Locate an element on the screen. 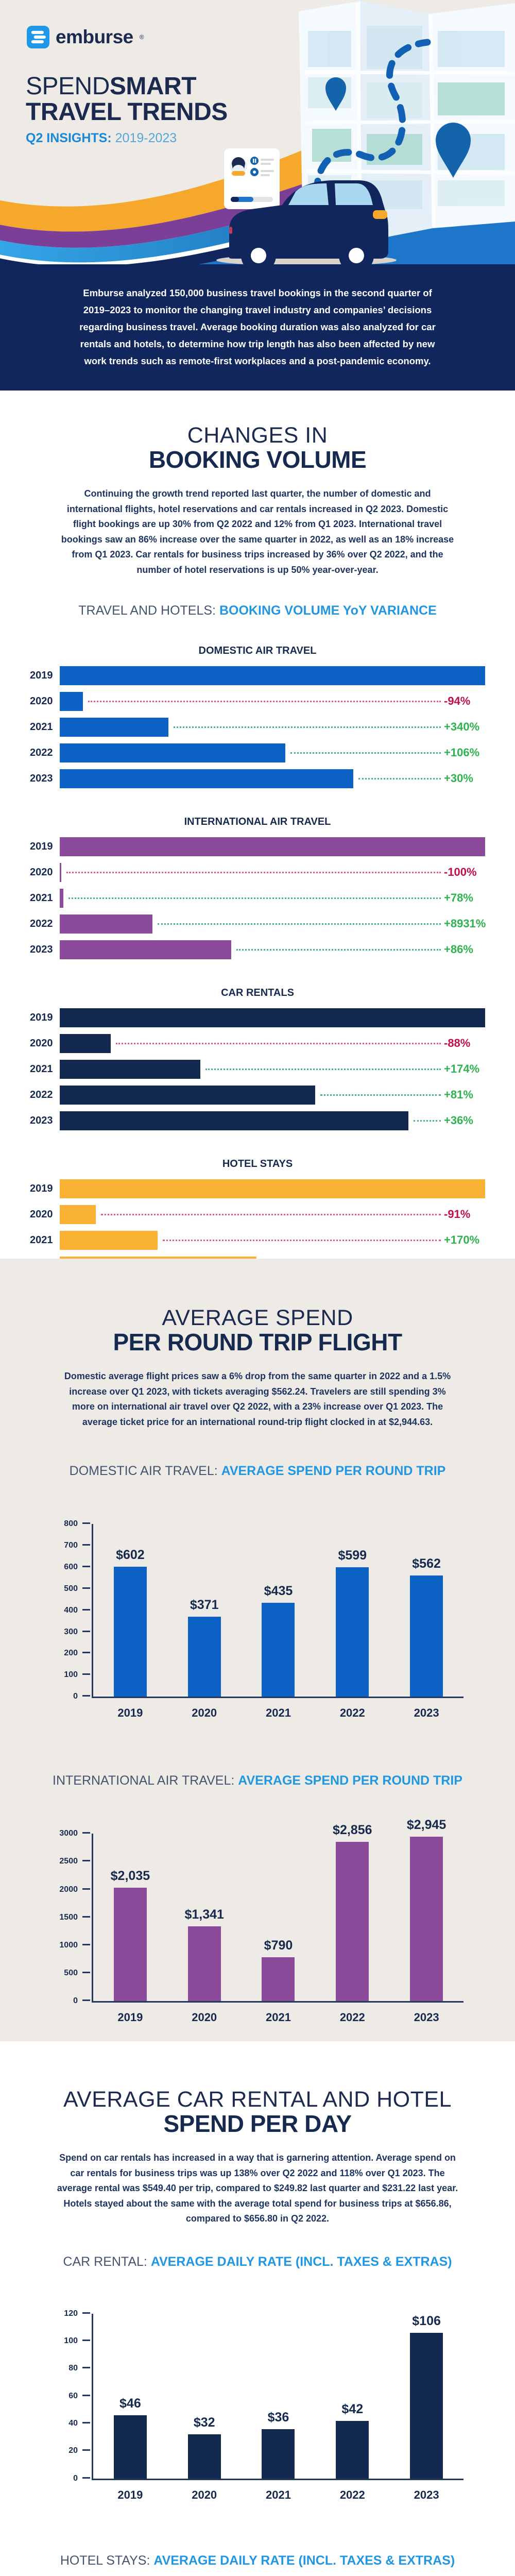 The image size is (515, 2576). value-label: $46 is located at coordinates (130, 2403).